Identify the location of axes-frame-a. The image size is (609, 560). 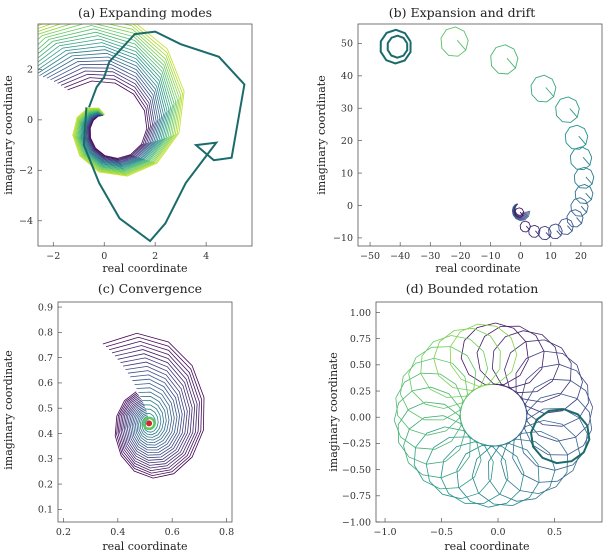
(145, 135).